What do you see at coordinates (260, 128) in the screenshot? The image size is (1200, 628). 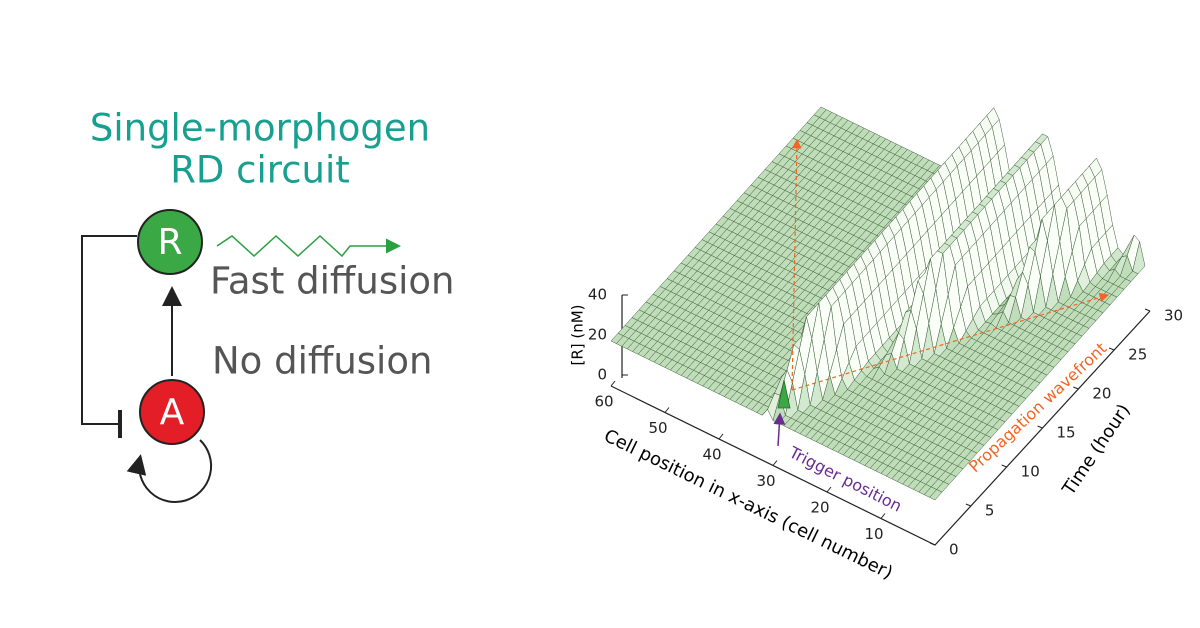 I see `title: Single-morphogen` at bounding box center [260, 128].